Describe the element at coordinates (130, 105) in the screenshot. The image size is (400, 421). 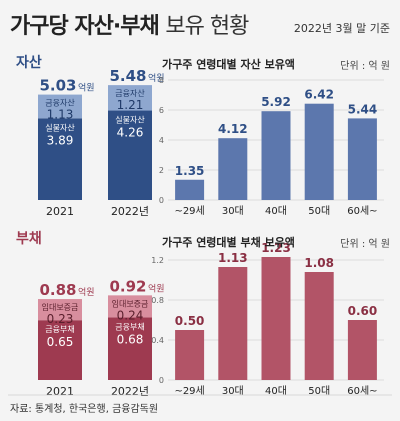
I see `segment-value: 1.21` at that location.